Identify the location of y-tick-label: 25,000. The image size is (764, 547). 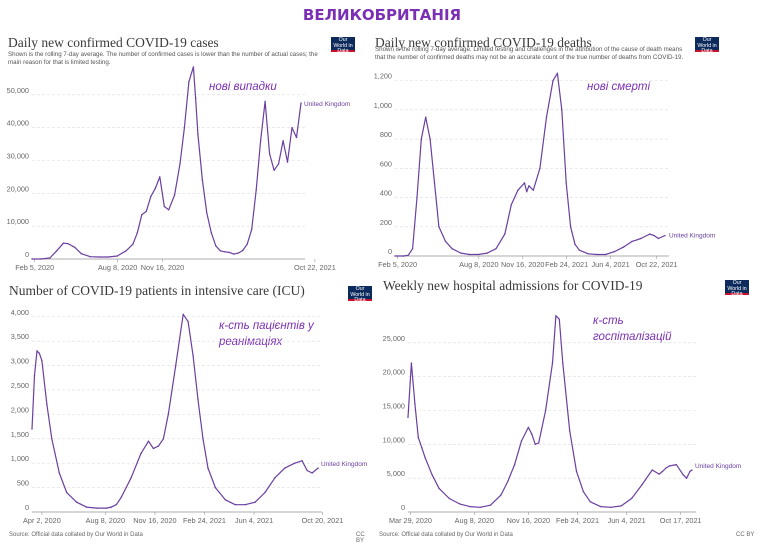
(394, 338).